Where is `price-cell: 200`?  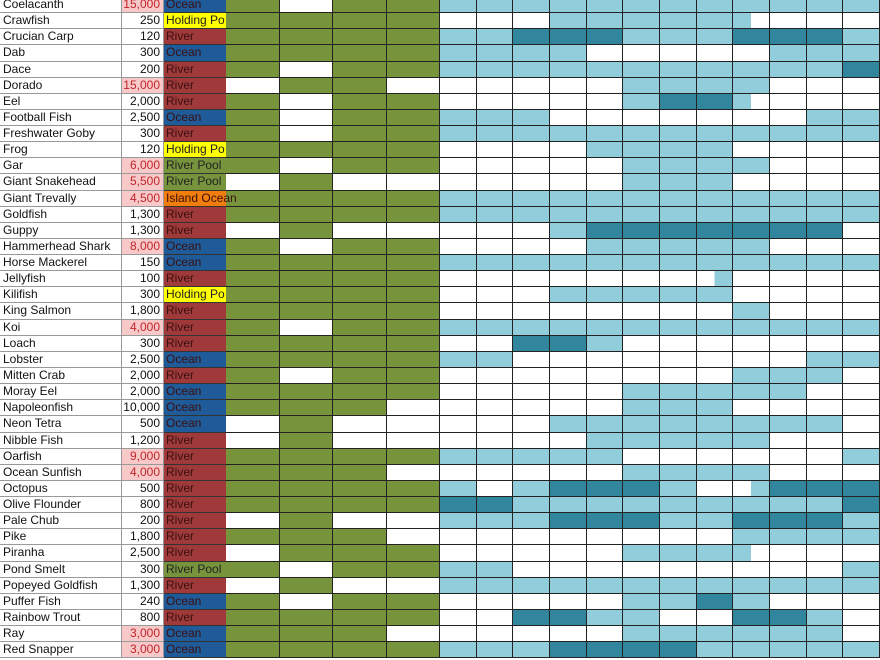
price-cell: 200 is located at coordinates (143, 69).